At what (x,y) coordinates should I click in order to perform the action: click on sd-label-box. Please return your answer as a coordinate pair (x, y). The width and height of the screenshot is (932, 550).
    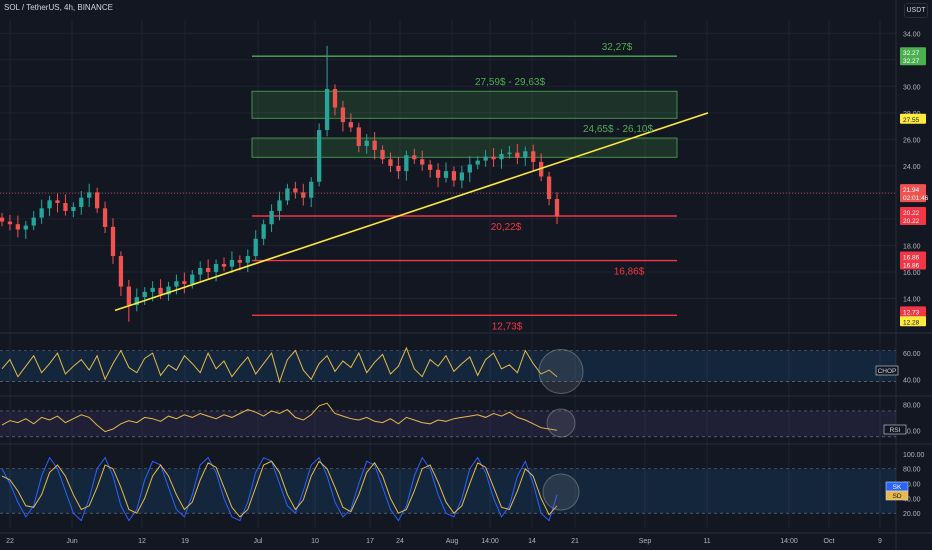
    Looking at the image, I should click on (897, 495).